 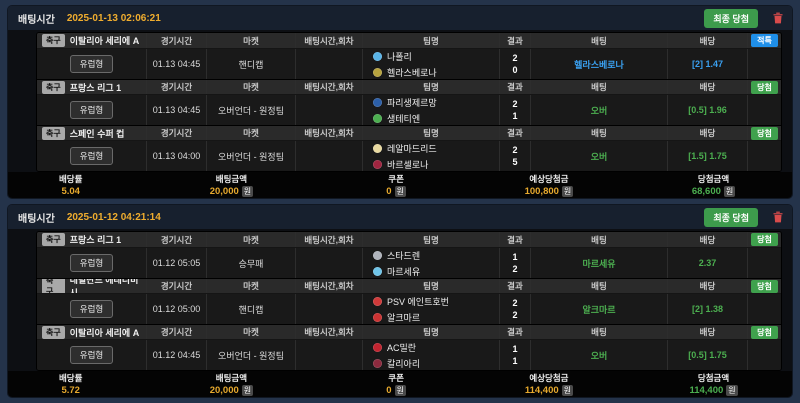 I want to click on away-team: 헬라스베로나, so click(x=405, y=72).